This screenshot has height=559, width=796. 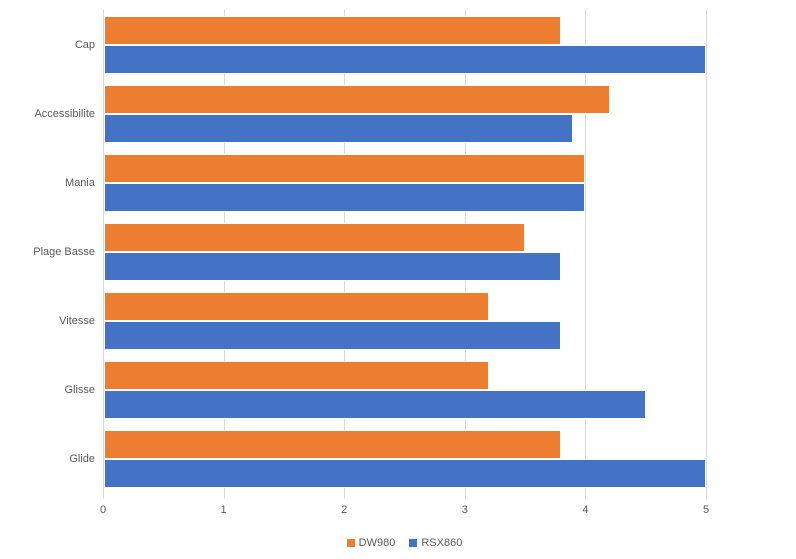 I want to click on category-label: Cap, so click(x=84, y=44).